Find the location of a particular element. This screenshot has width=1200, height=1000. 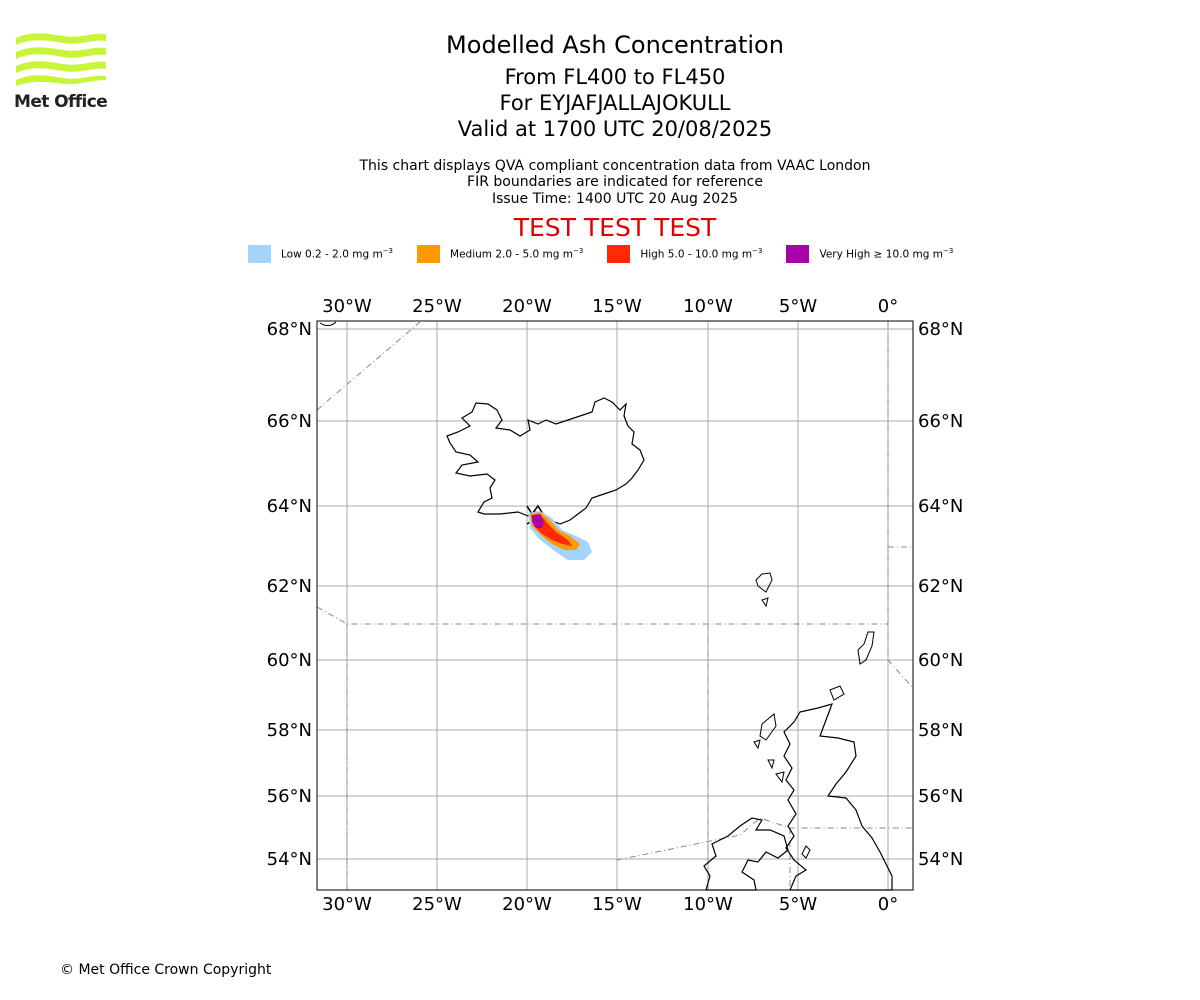

isle-of-man-coastline is located at coordinates (806, 852).